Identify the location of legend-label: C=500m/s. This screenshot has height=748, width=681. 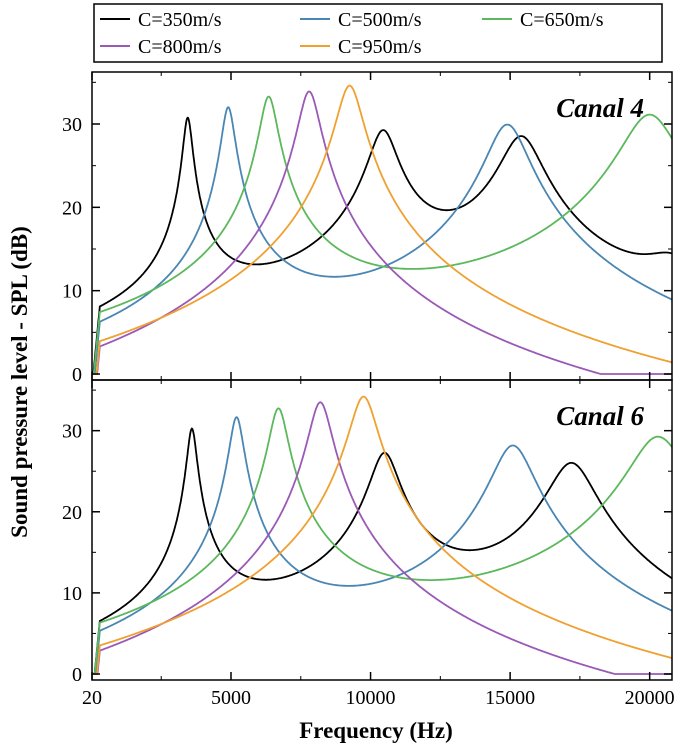
(380, 20).